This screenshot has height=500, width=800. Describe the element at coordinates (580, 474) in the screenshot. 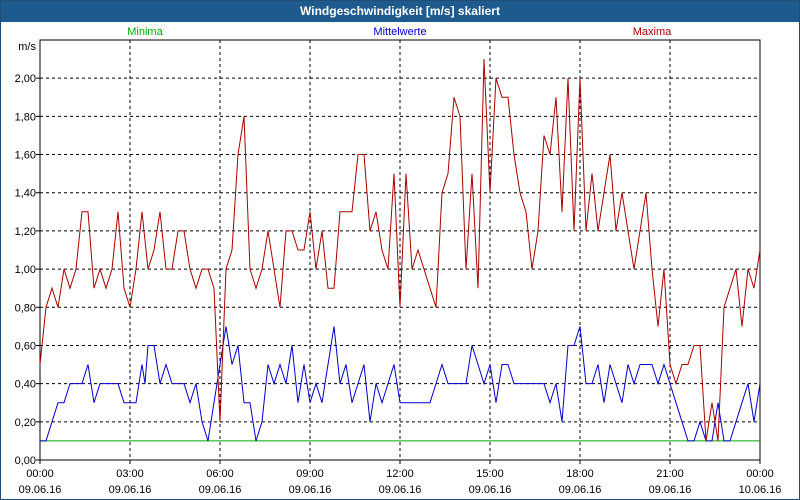

I see `x-tick-time: 18:00` at that location.